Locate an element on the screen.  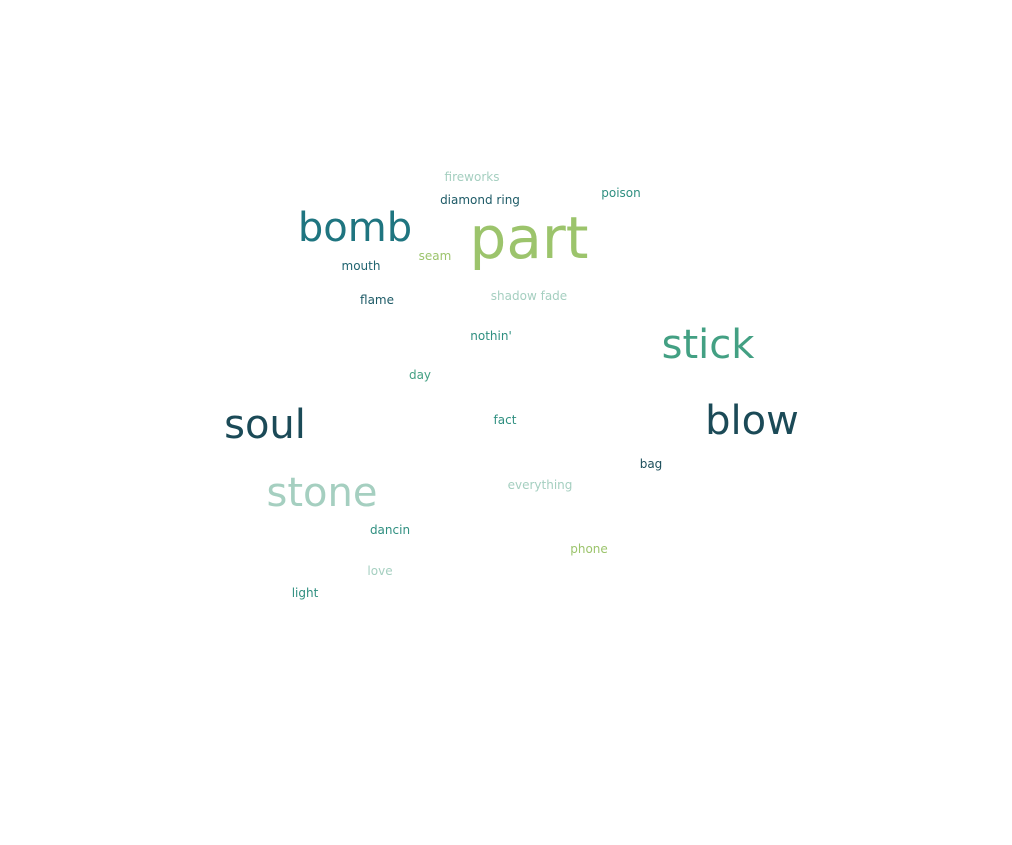
word-everything: everything is located at coordinates (540, 485).